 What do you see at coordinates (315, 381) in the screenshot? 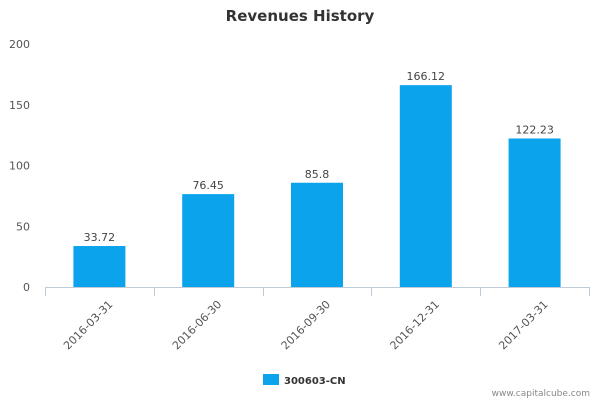
I see `legend-label: 300603-CN` at bounding box center [315, 381].